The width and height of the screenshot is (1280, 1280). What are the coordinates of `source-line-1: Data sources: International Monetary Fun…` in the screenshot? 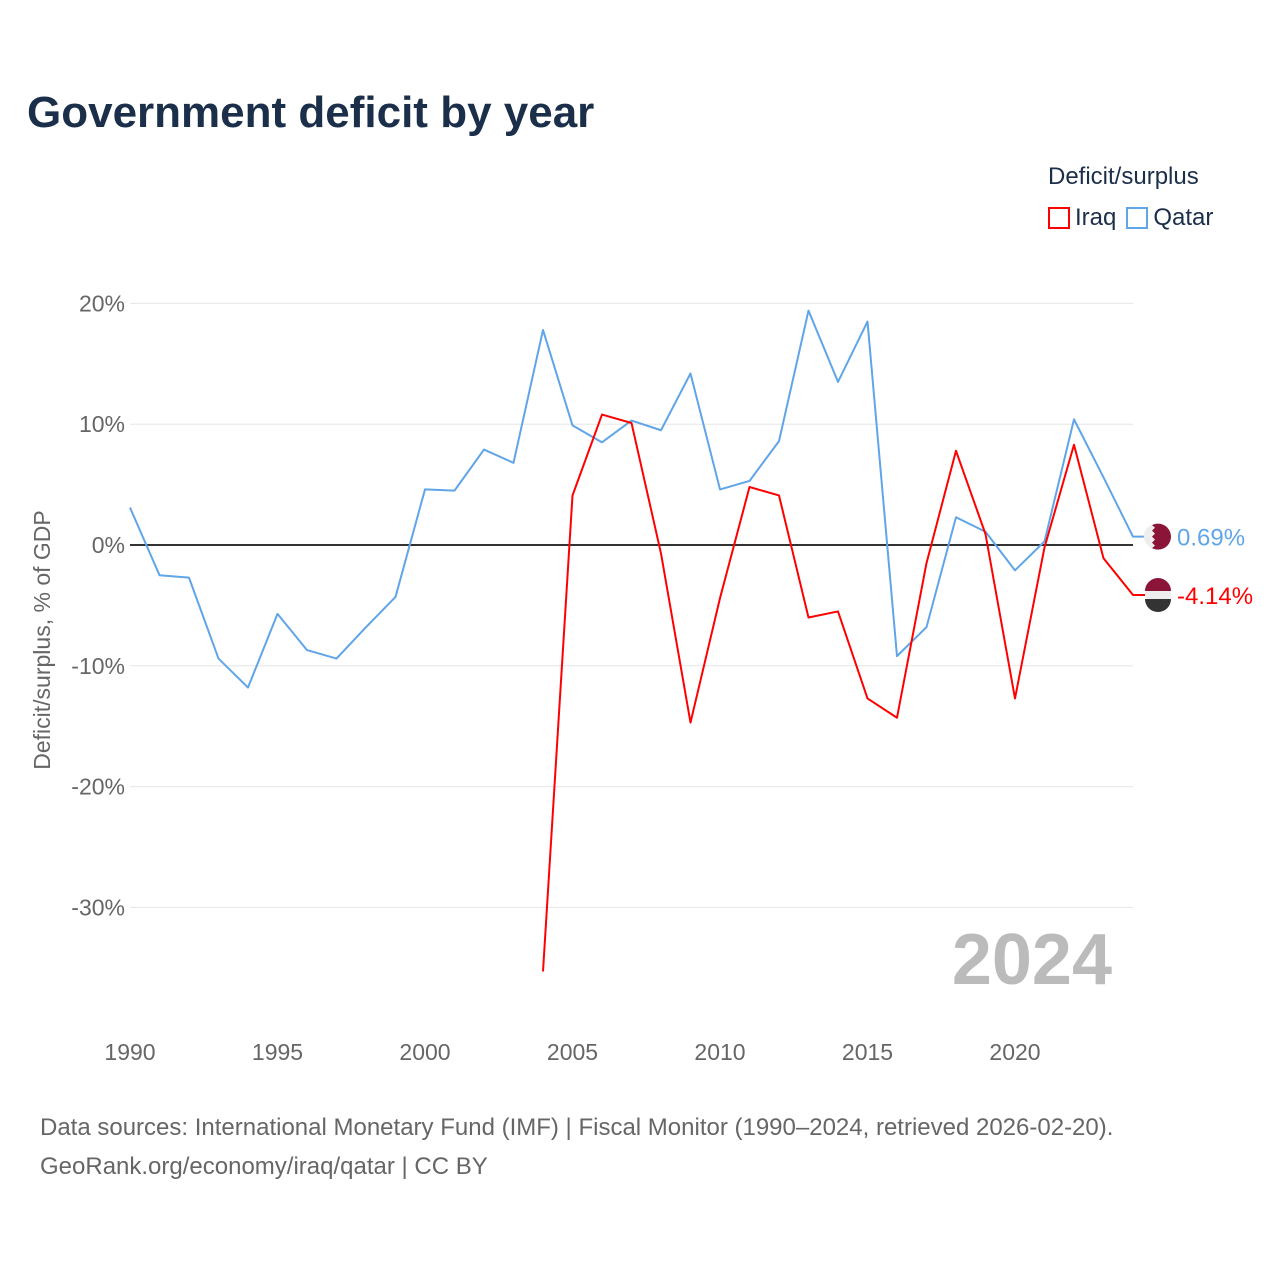 It's located at (577, 1127).